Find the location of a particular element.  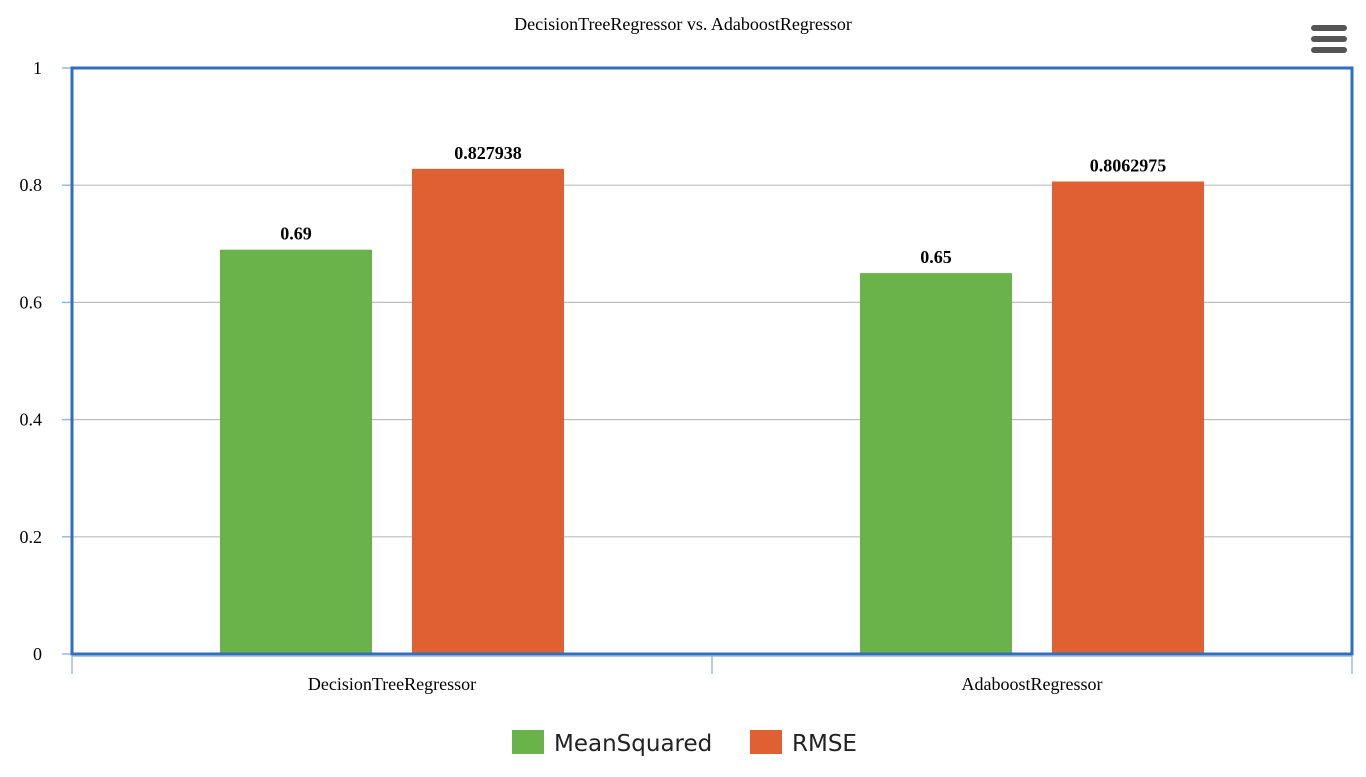

y-tick-label: 0.8 is located at coordinates (31, 185).